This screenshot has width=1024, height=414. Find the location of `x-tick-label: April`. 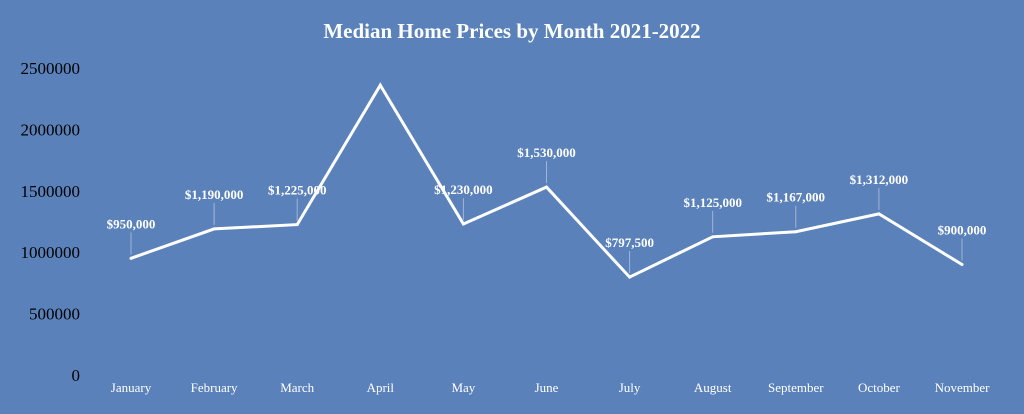

x-tick-label: April is located at coordinates (381, 387).